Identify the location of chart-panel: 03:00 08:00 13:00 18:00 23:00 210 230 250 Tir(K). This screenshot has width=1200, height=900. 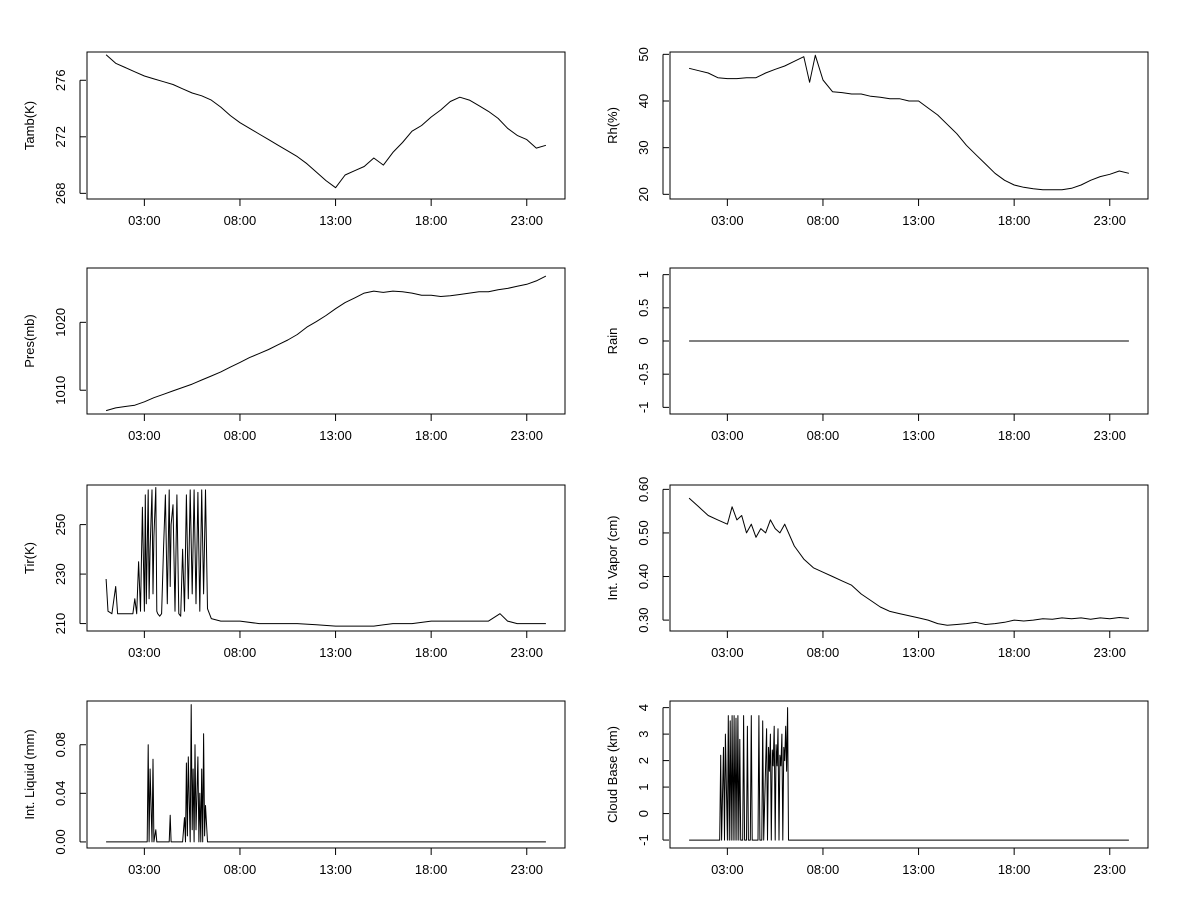
(294, 572).